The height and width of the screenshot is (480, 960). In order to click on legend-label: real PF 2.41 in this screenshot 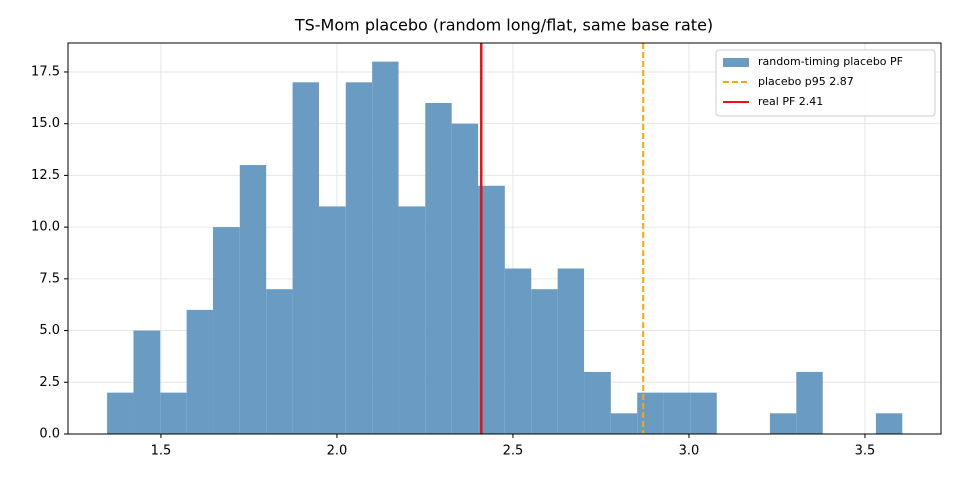, I will do `click(790, 101)`.